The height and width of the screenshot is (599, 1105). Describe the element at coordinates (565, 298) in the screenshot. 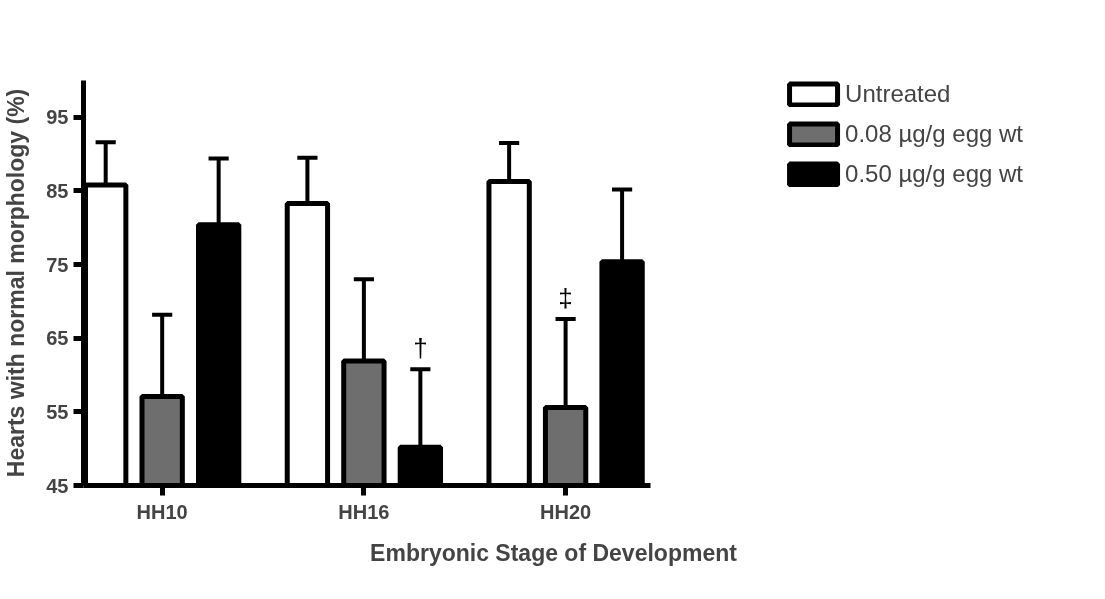

I see `annotation: ‡` at that location.